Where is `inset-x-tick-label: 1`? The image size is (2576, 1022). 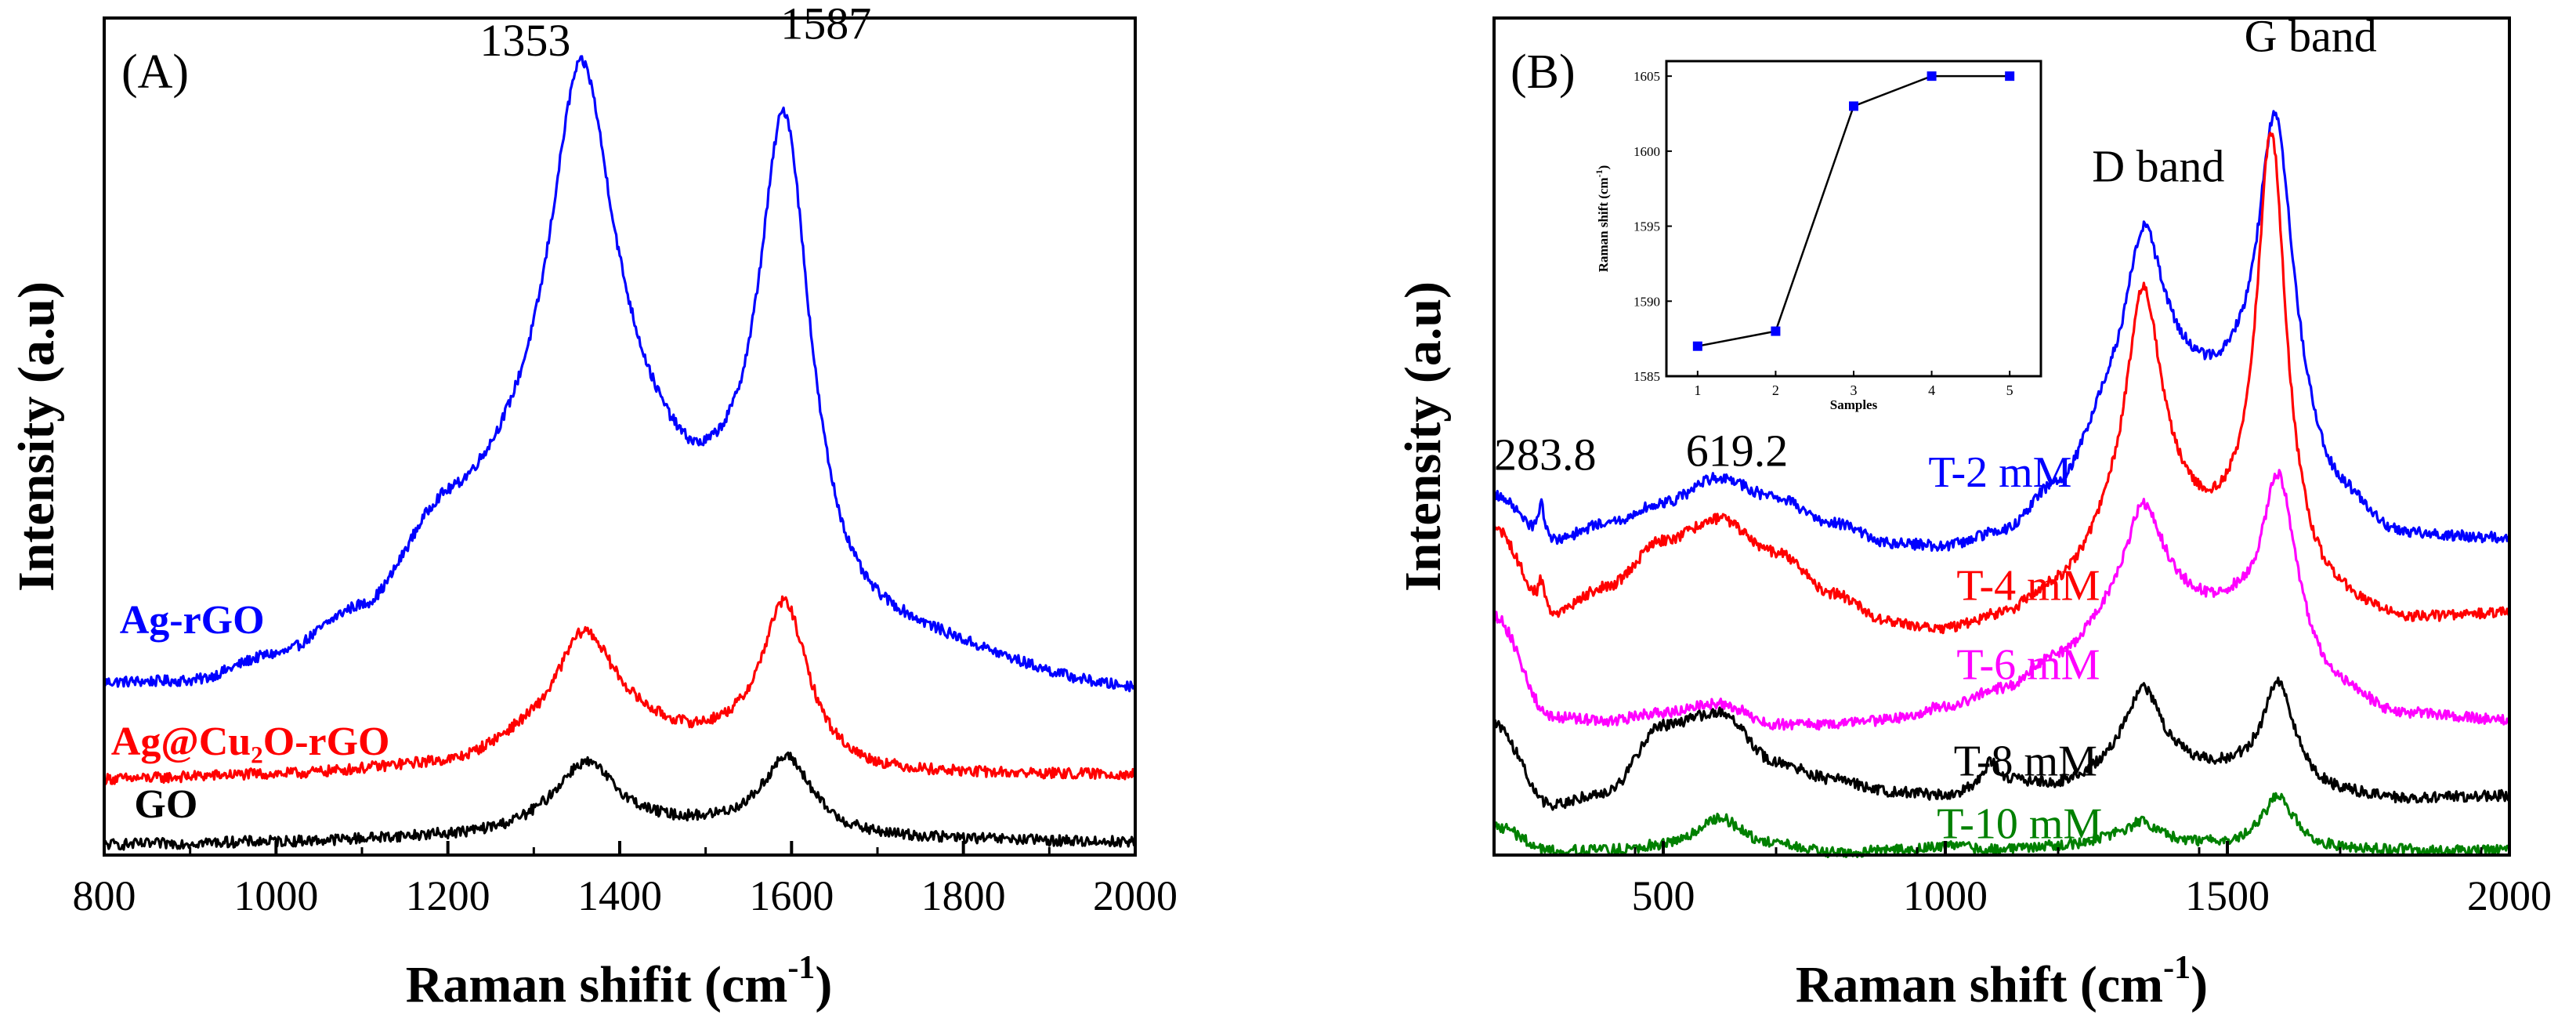
inset-x-tick-label: 1 is located at coordinates (1697, 390).